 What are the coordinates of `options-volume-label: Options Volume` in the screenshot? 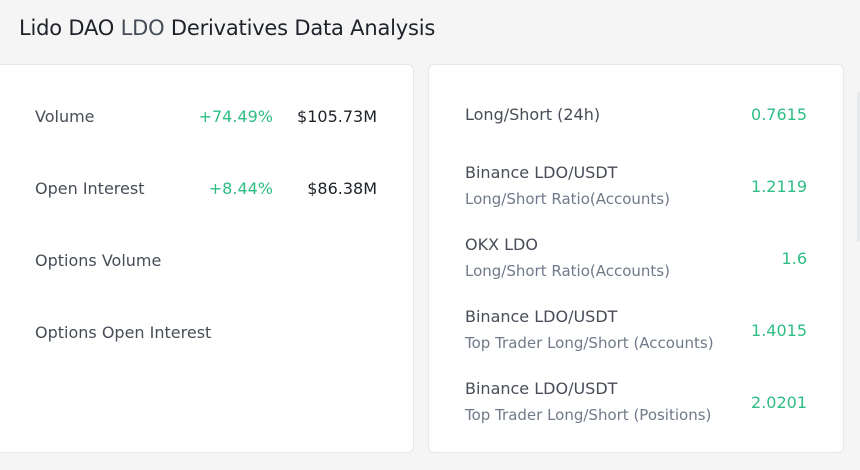 It's located at (98, 260).